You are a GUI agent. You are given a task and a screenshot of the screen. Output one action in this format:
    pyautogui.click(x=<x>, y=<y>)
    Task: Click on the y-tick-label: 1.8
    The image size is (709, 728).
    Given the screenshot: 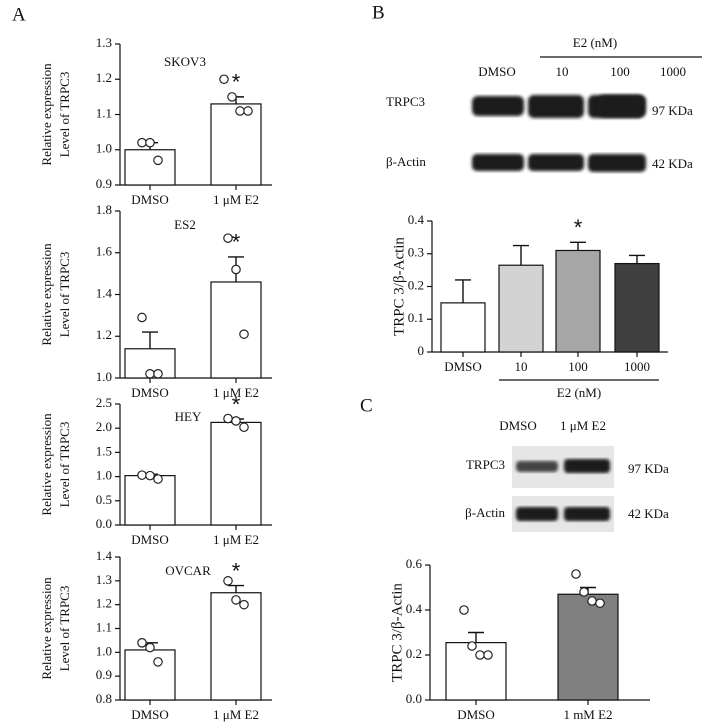 What is the action you would take?
    pyautogui.click(x=104, y=209)
    